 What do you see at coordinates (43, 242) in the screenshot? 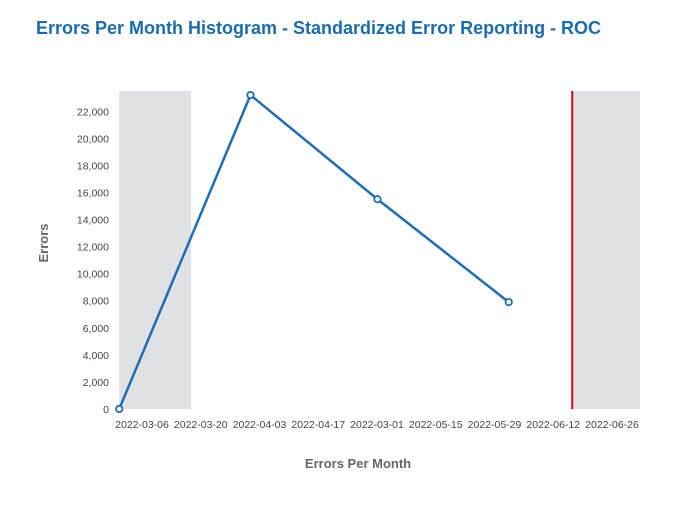
I see `y-axis-title: Errors` at bounding box center [43, 242].